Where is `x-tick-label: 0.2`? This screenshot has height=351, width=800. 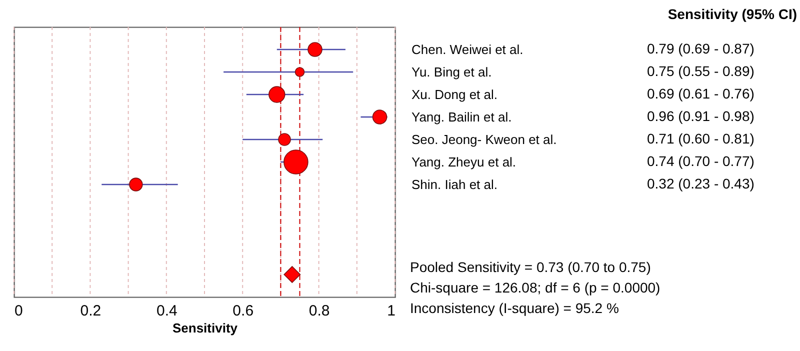 x-tick-label: 0.2 is located at coordinates (91, 311).